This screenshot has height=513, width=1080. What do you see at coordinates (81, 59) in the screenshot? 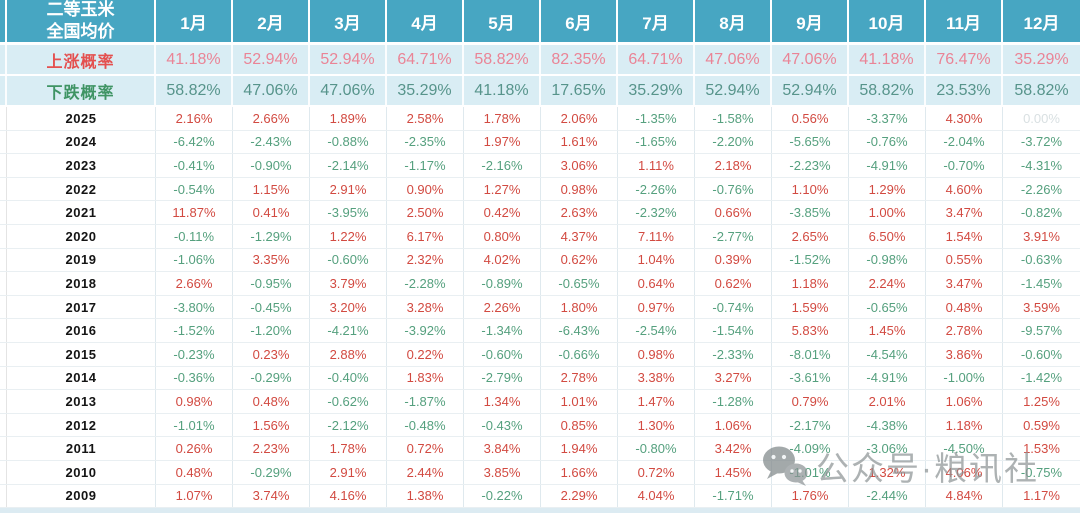
I see `rise-probability-label: 上涨概率` at bounding box center [81, 59].